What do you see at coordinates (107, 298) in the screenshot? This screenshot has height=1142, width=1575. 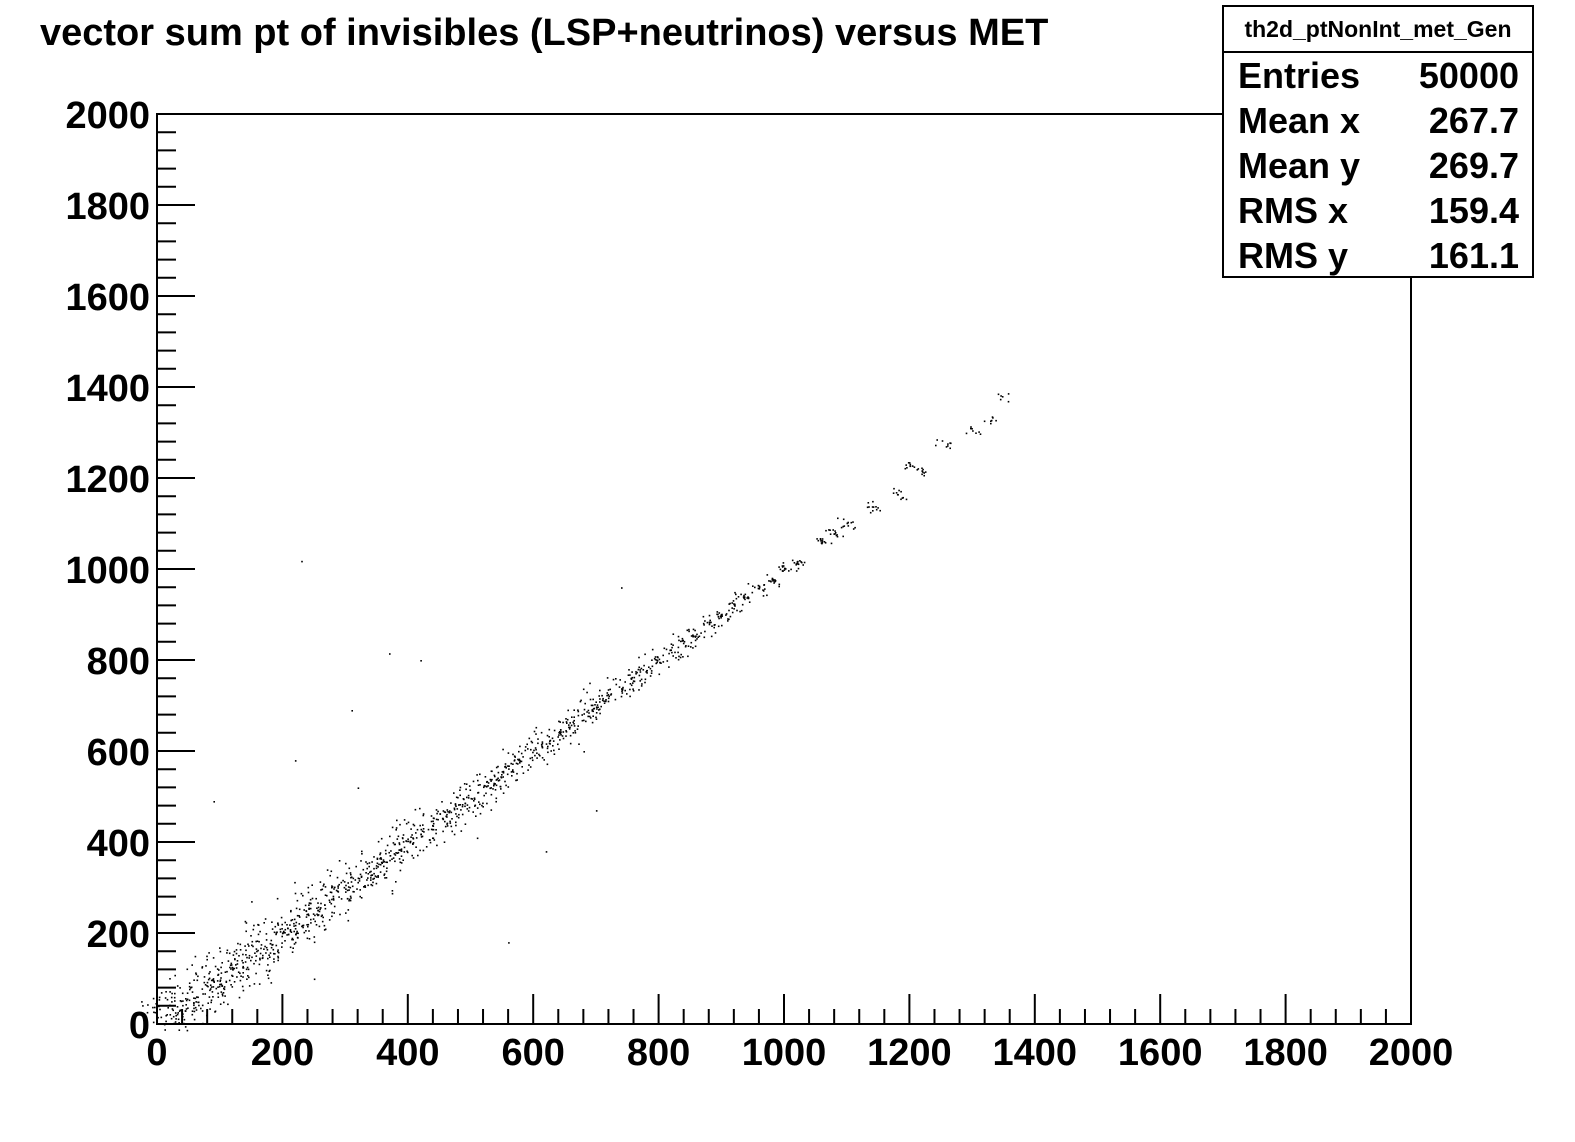 I see `y-tick-label: 1600` at bounding box center [107, 298].